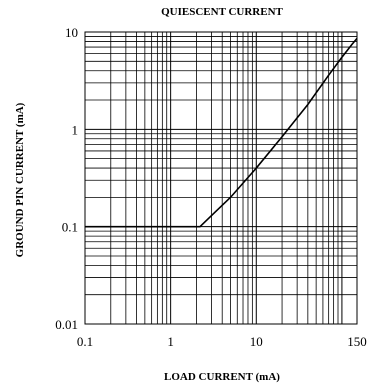  Describe the element at coordinates (222, 12) in the screenshot. I see `chart-title: QUIESCENT CURRENT` at that location.